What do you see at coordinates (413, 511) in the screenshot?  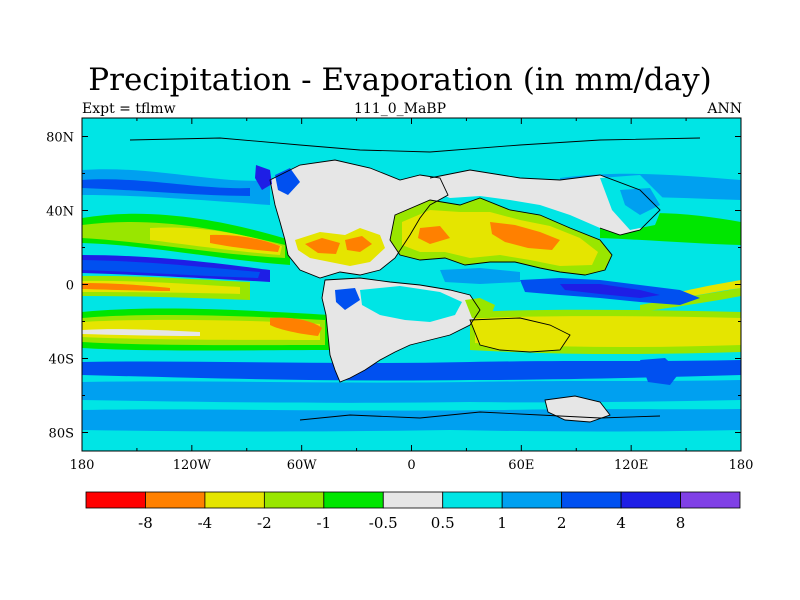 I see `colorbar: -8 -4 -2 -1 -0.5 0.5 1 2 4 8` at bounding box center [413, 511].